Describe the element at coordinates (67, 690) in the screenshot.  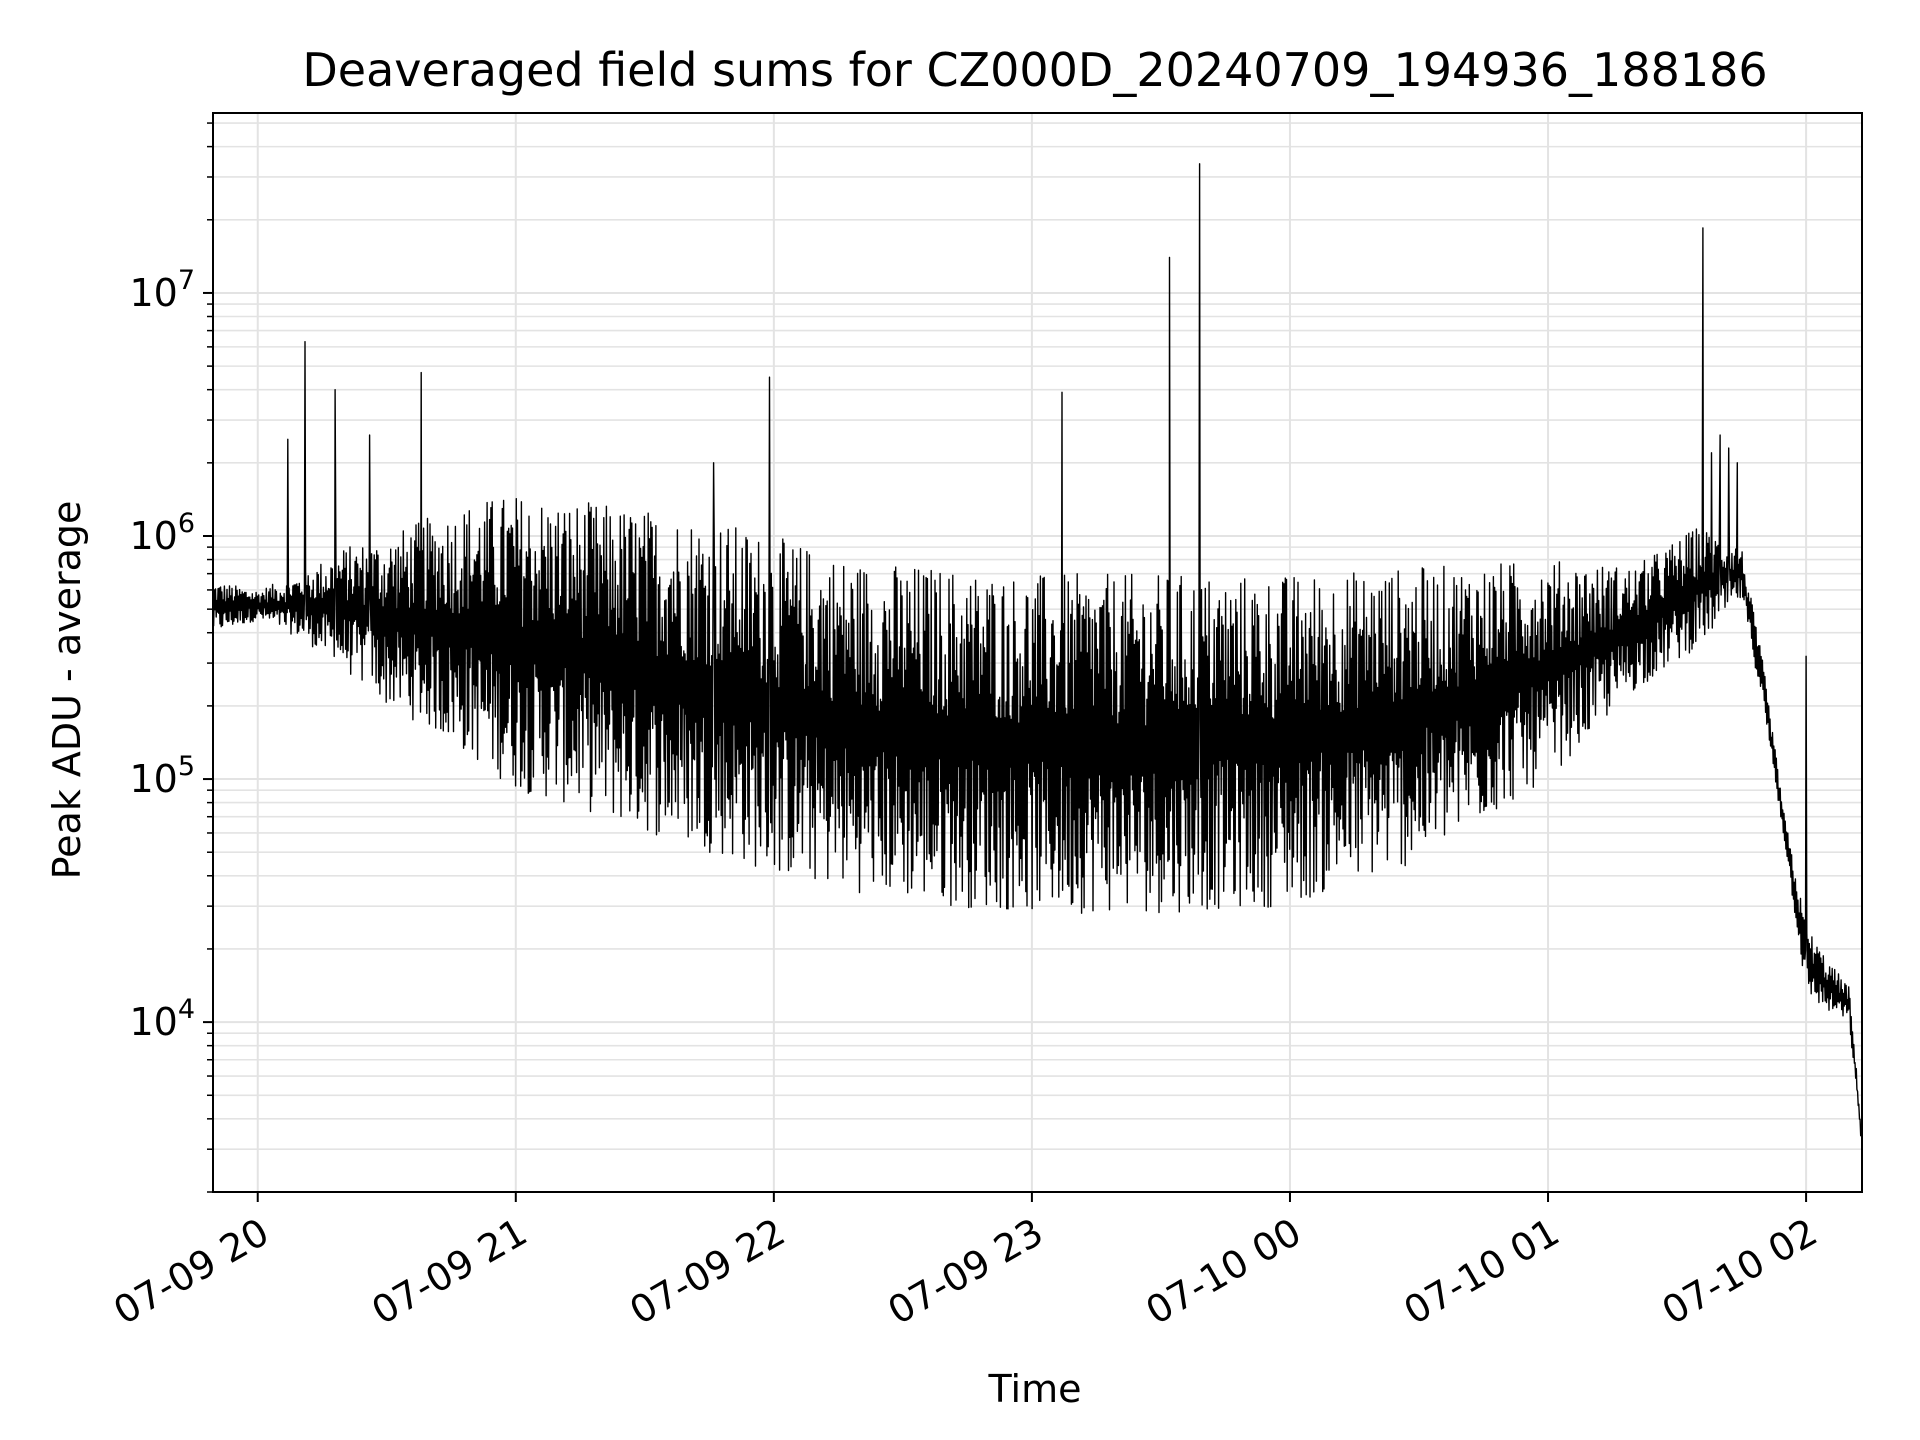
I see `y-axis-label: Peak ADU - average` at that location.